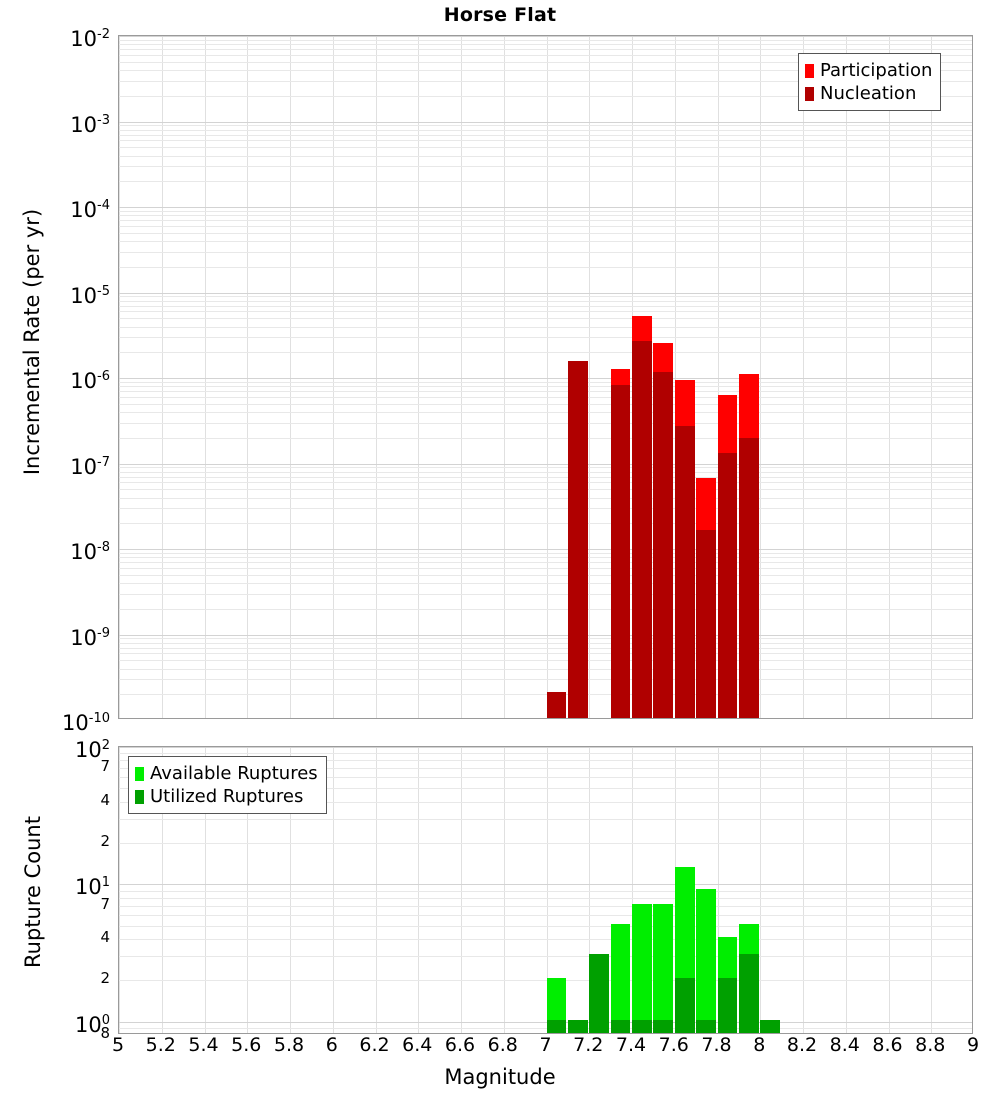 This screenshot has height=1100, width=1000. I want to click on x-tick-label: 9, so click(973, 1045).